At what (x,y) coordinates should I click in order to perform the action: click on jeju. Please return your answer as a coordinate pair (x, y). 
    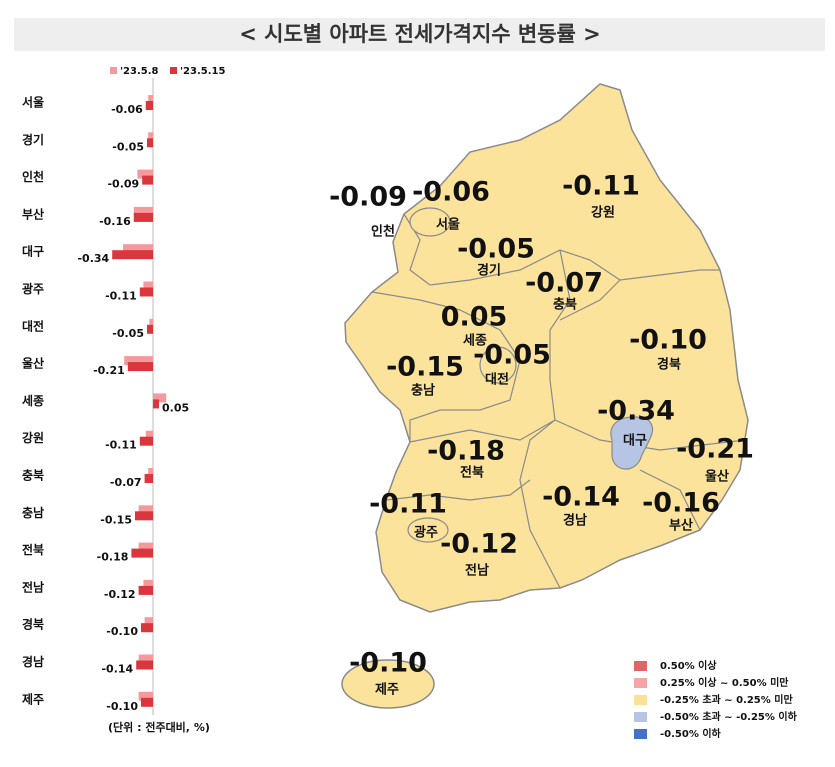
    Looking at the image, I should click on (388, 684).